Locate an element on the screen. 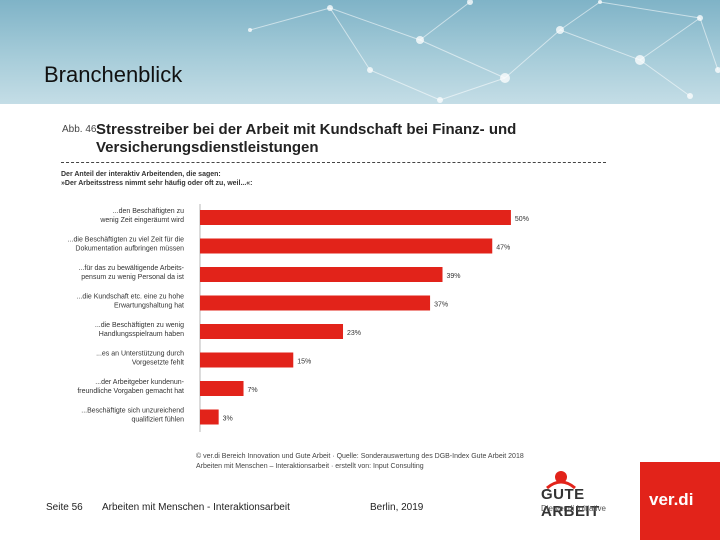 The width and height of the screenshot is (720, 540). category-label: ...für das zu bewältigende Arbeits- is located at coordinates (132, 268).